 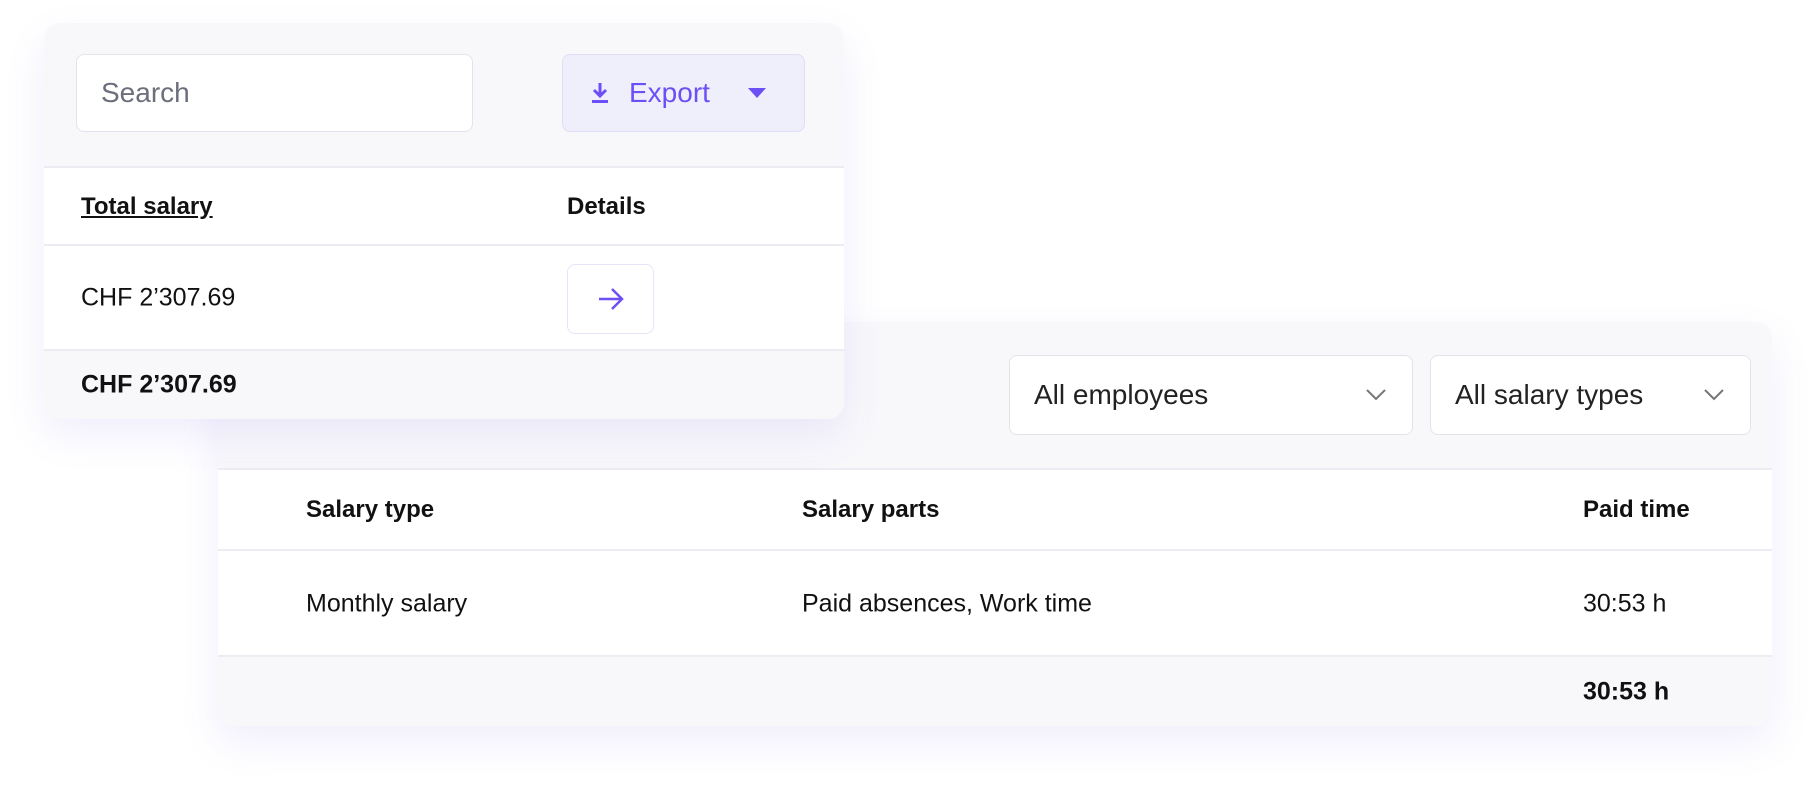 I want to click on employees-value: All employees, so click(x=1121, y=394).